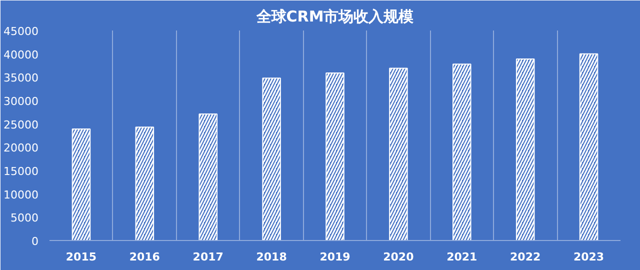 The height and width of the screenshot is (270, 640). Describe the element at coordinates (21, 101) in the screenshot. I see `y-tick-label: 30000` at that location.